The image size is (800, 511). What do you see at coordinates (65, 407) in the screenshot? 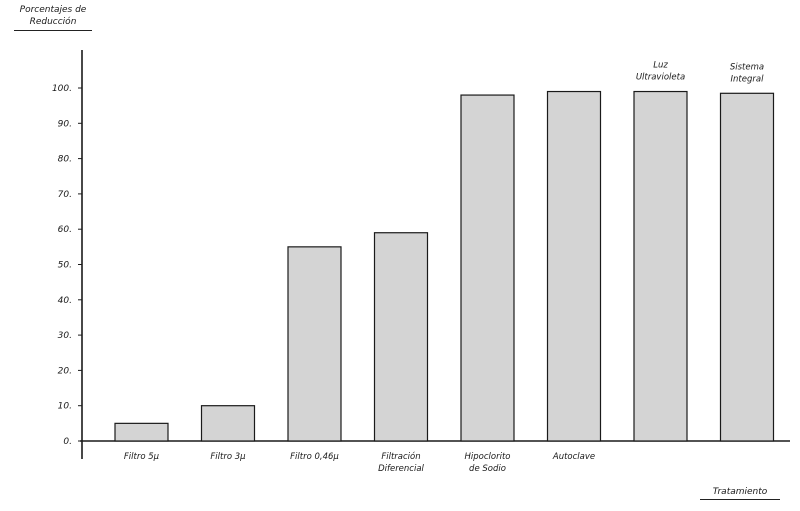
I see `y-tick-label: 10.` at bounding box center [65, 407].